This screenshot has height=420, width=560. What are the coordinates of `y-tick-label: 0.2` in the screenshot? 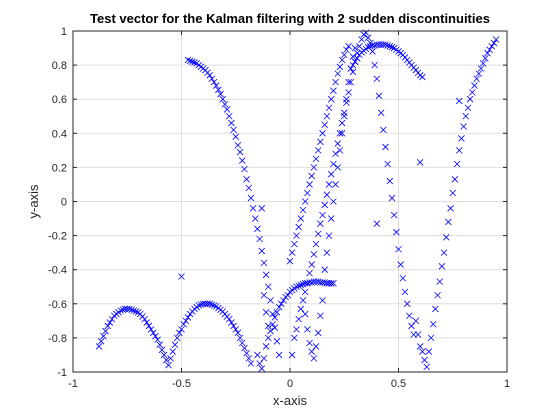 It's located at (59, 168).